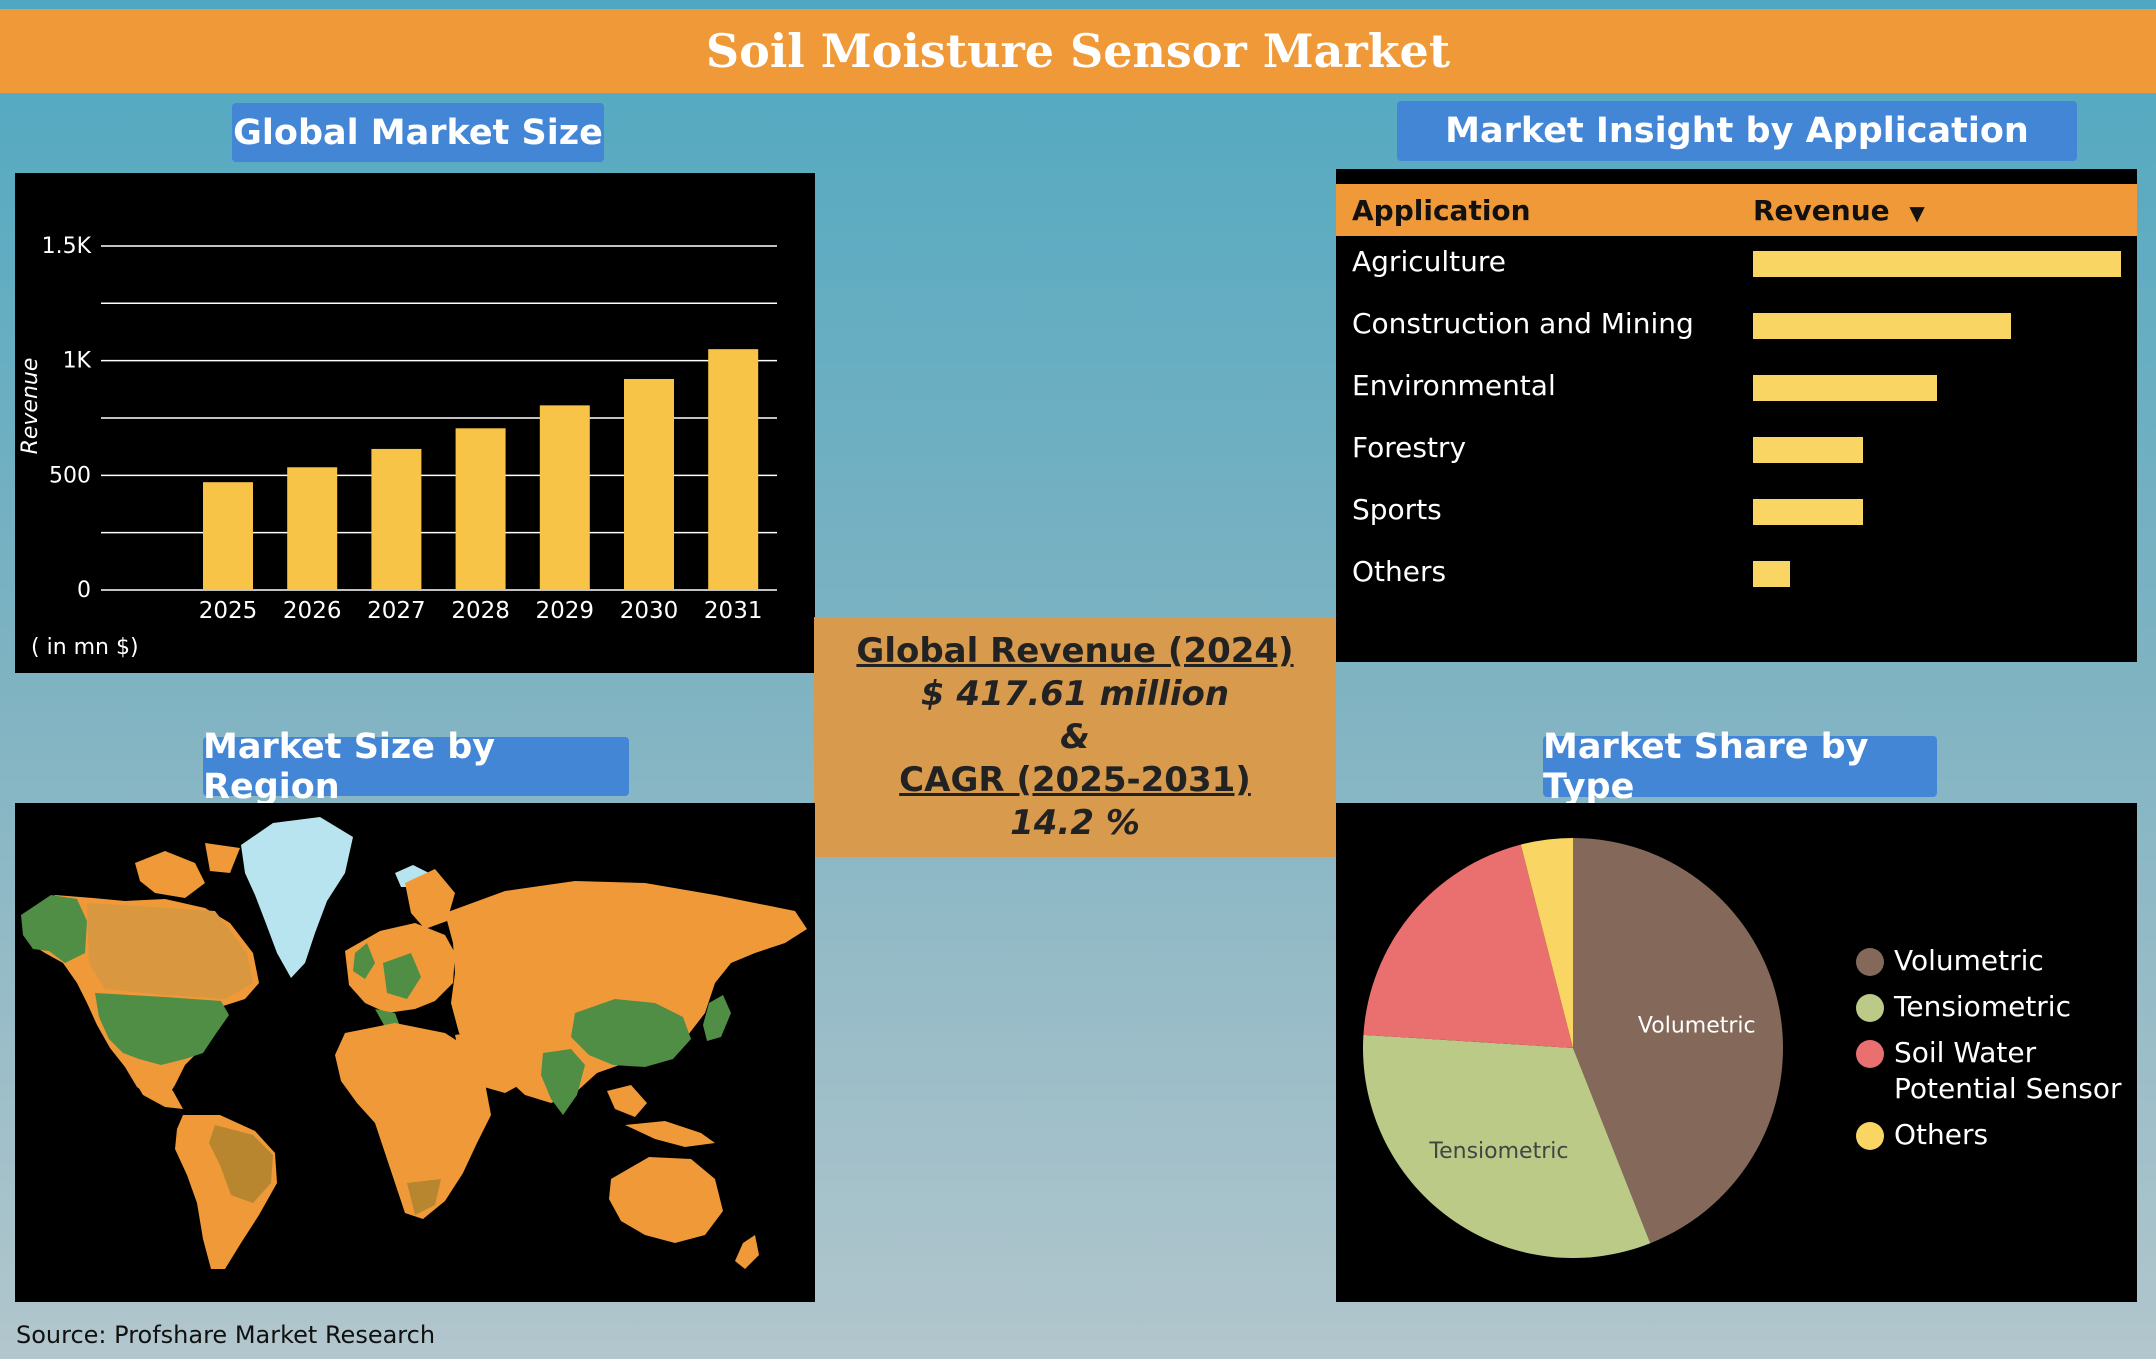  I want to click on x-tick-label: 2025, so click(228, 611).